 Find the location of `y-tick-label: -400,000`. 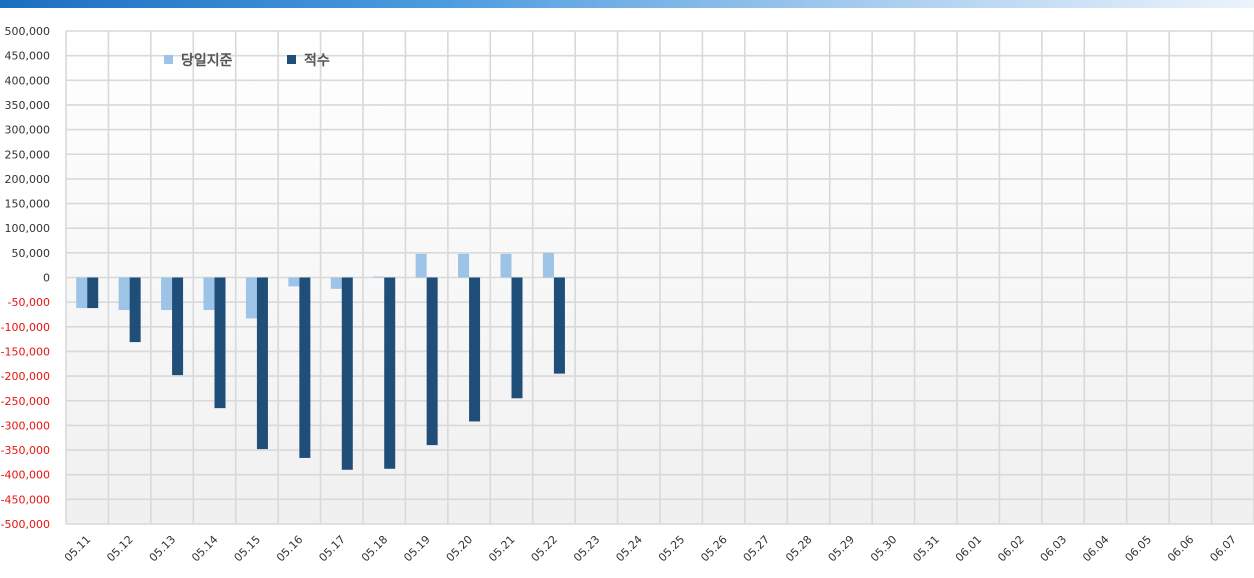

y-tick-label: -400,000 is located at coordinates (25, 475).